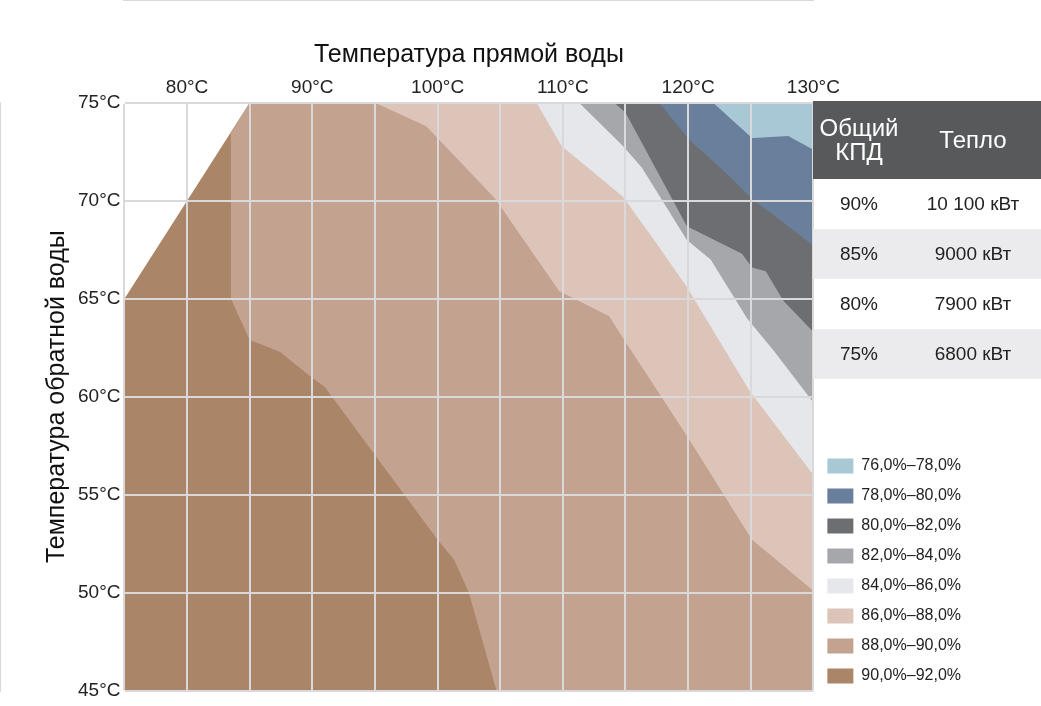 The image size is (1041, 706). What do you see at coordinates (563, 86) in the screenshot?
I see `x-tick-label: 110°C` at bounding box center [563, 86].